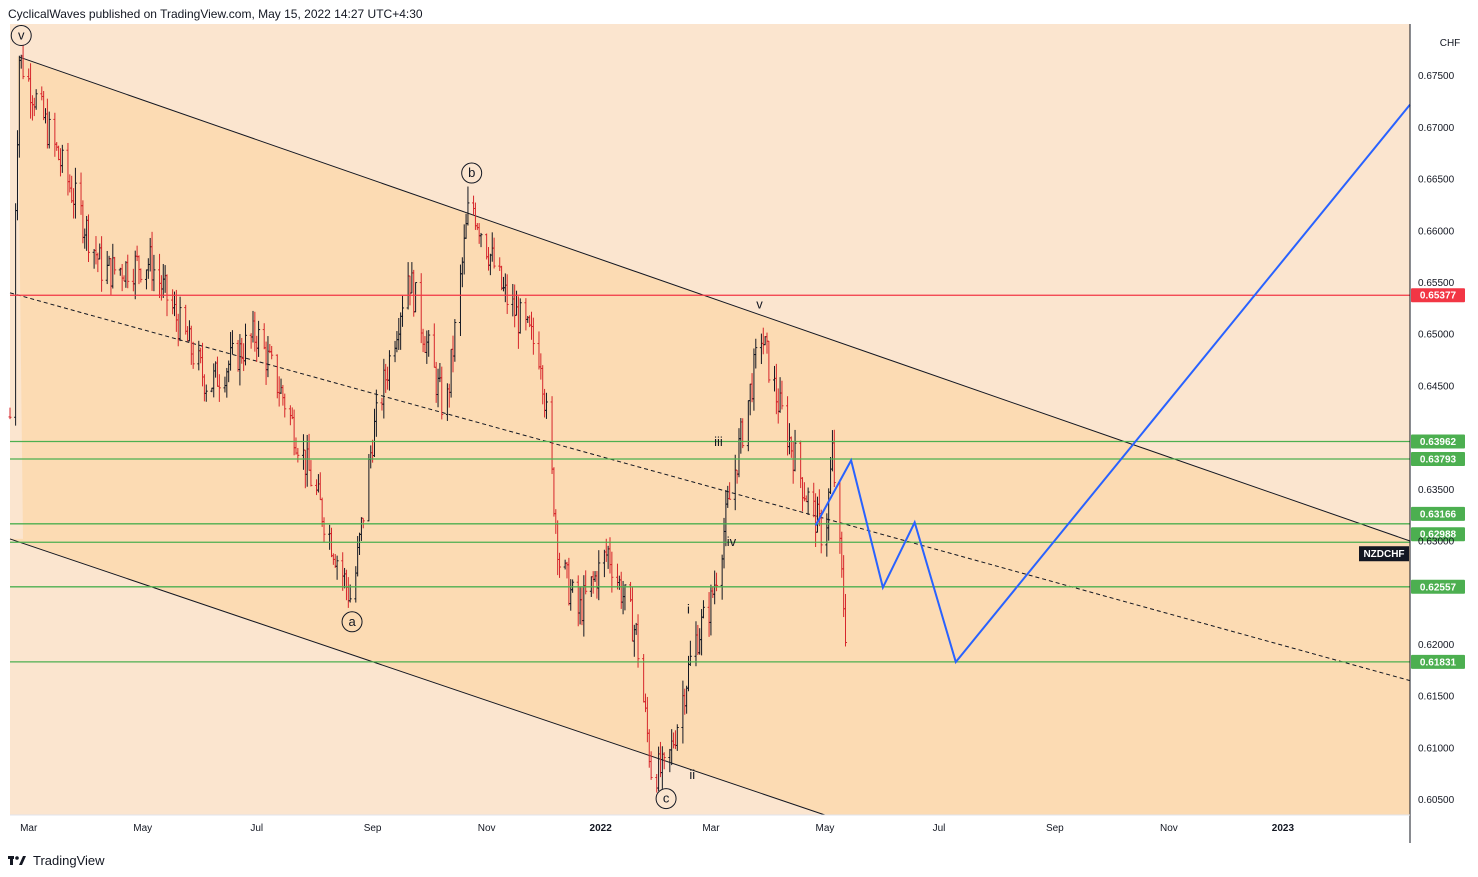  I want to click on level-tag-0.62557, so click(1438, 586).